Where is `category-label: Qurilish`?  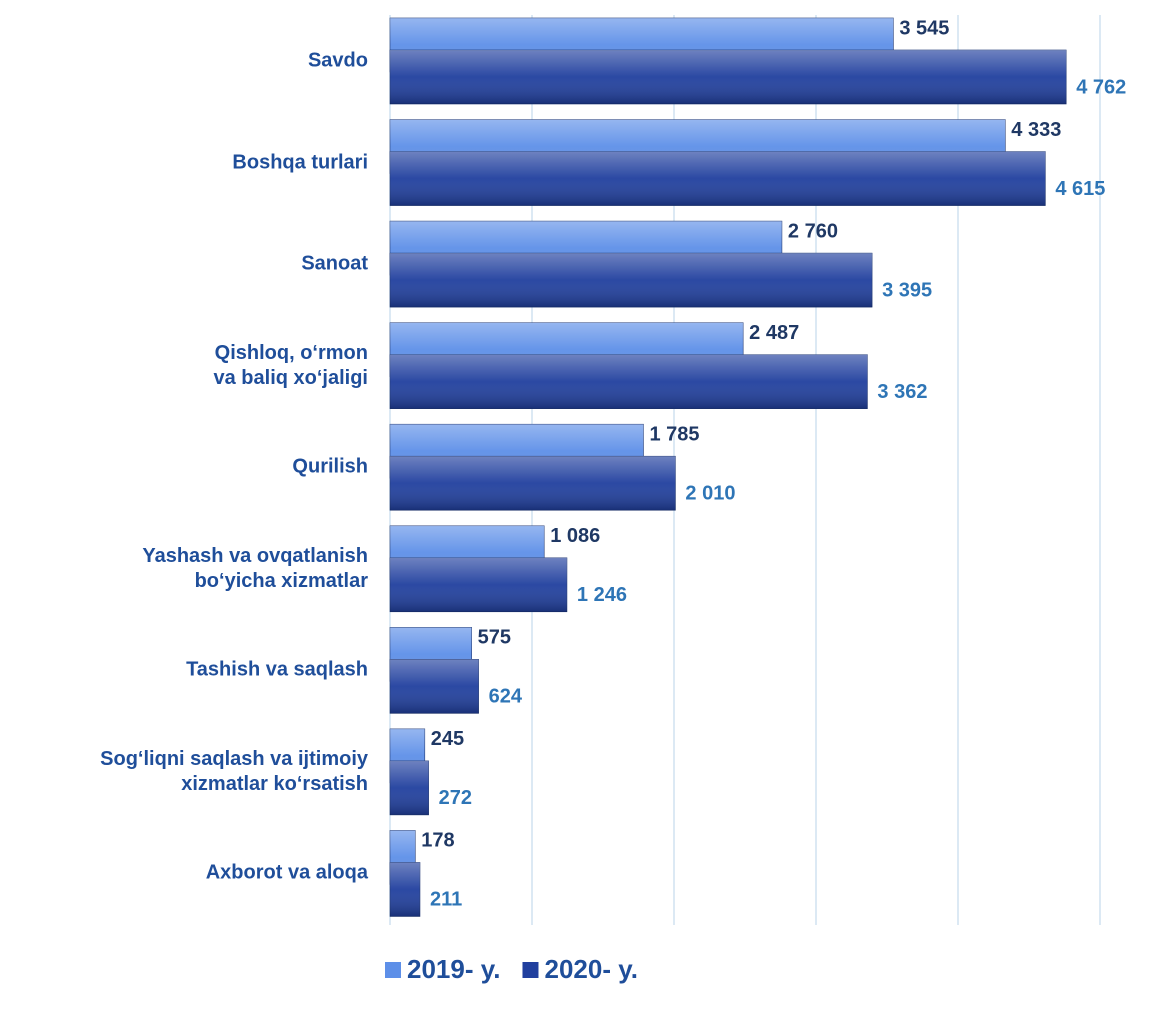
category-label: Qurilish is located at coordinates (330, 466).